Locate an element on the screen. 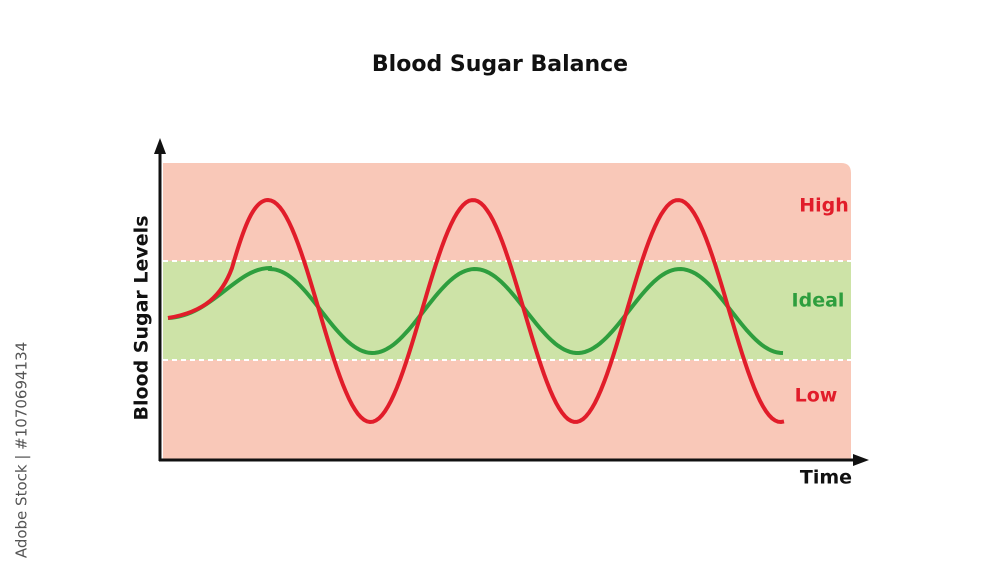 This screenshot has width=1000, height=583. watermark: Adobe Stock | #1070694134 is located at coordinates (22, 450).